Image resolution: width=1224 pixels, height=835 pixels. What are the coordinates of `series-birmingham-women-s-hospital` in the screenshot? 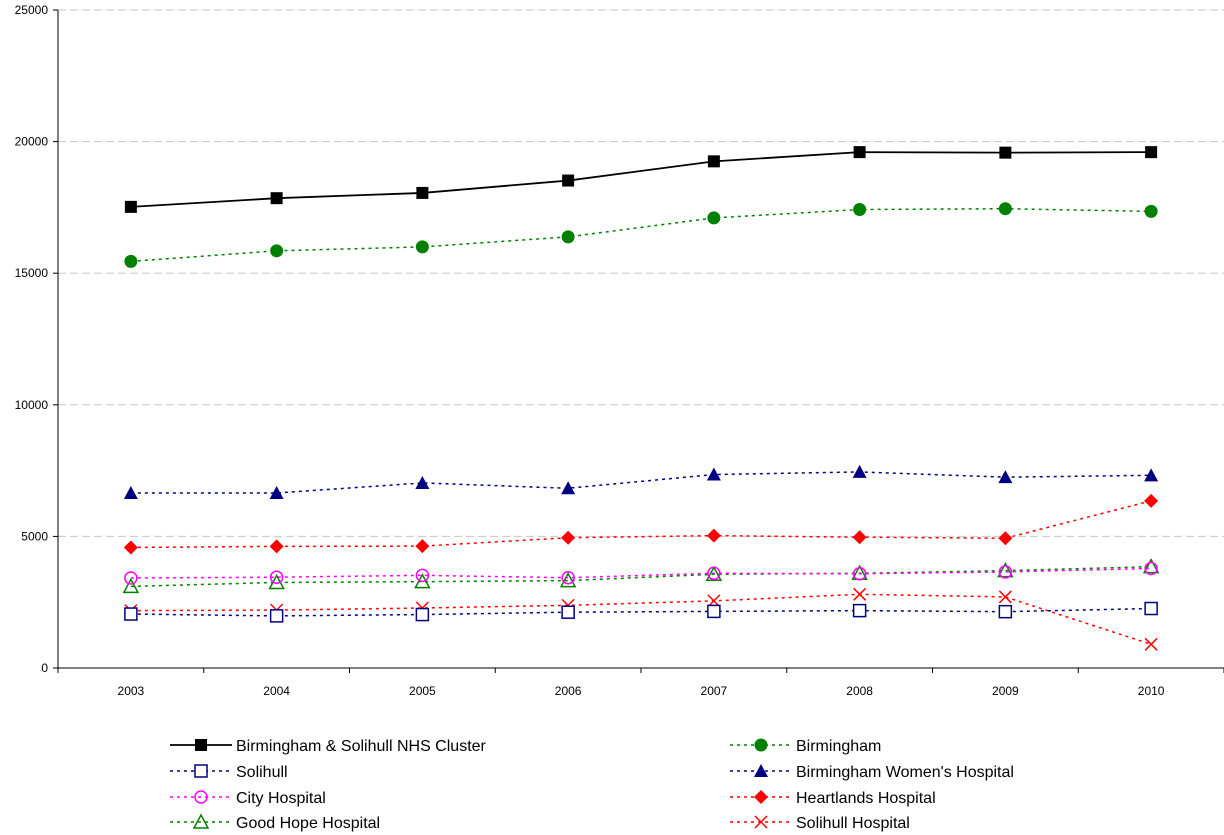 It's located at (641, 481).